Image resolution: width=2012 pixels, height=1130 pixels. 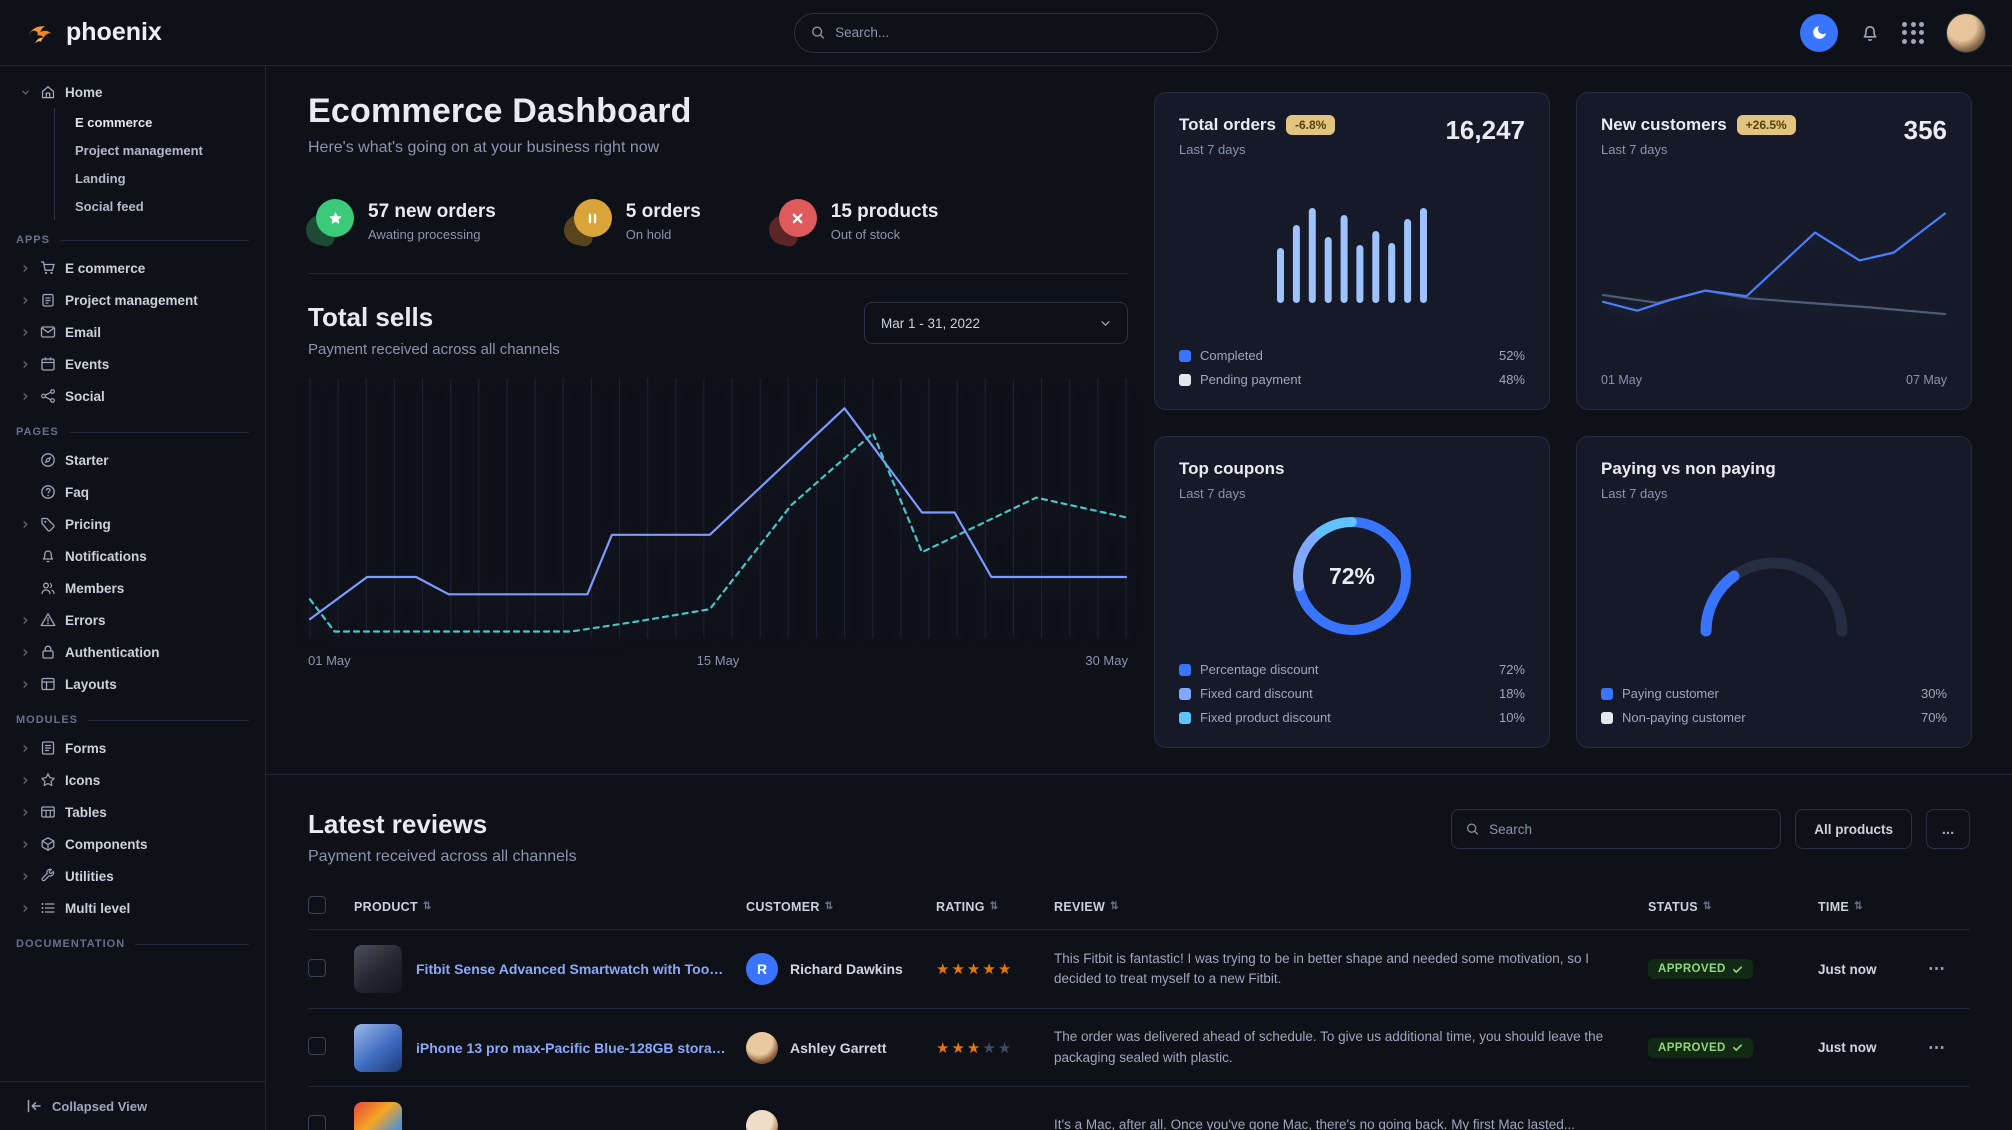 I want to click on search-input, so click(x=1018, y=32).